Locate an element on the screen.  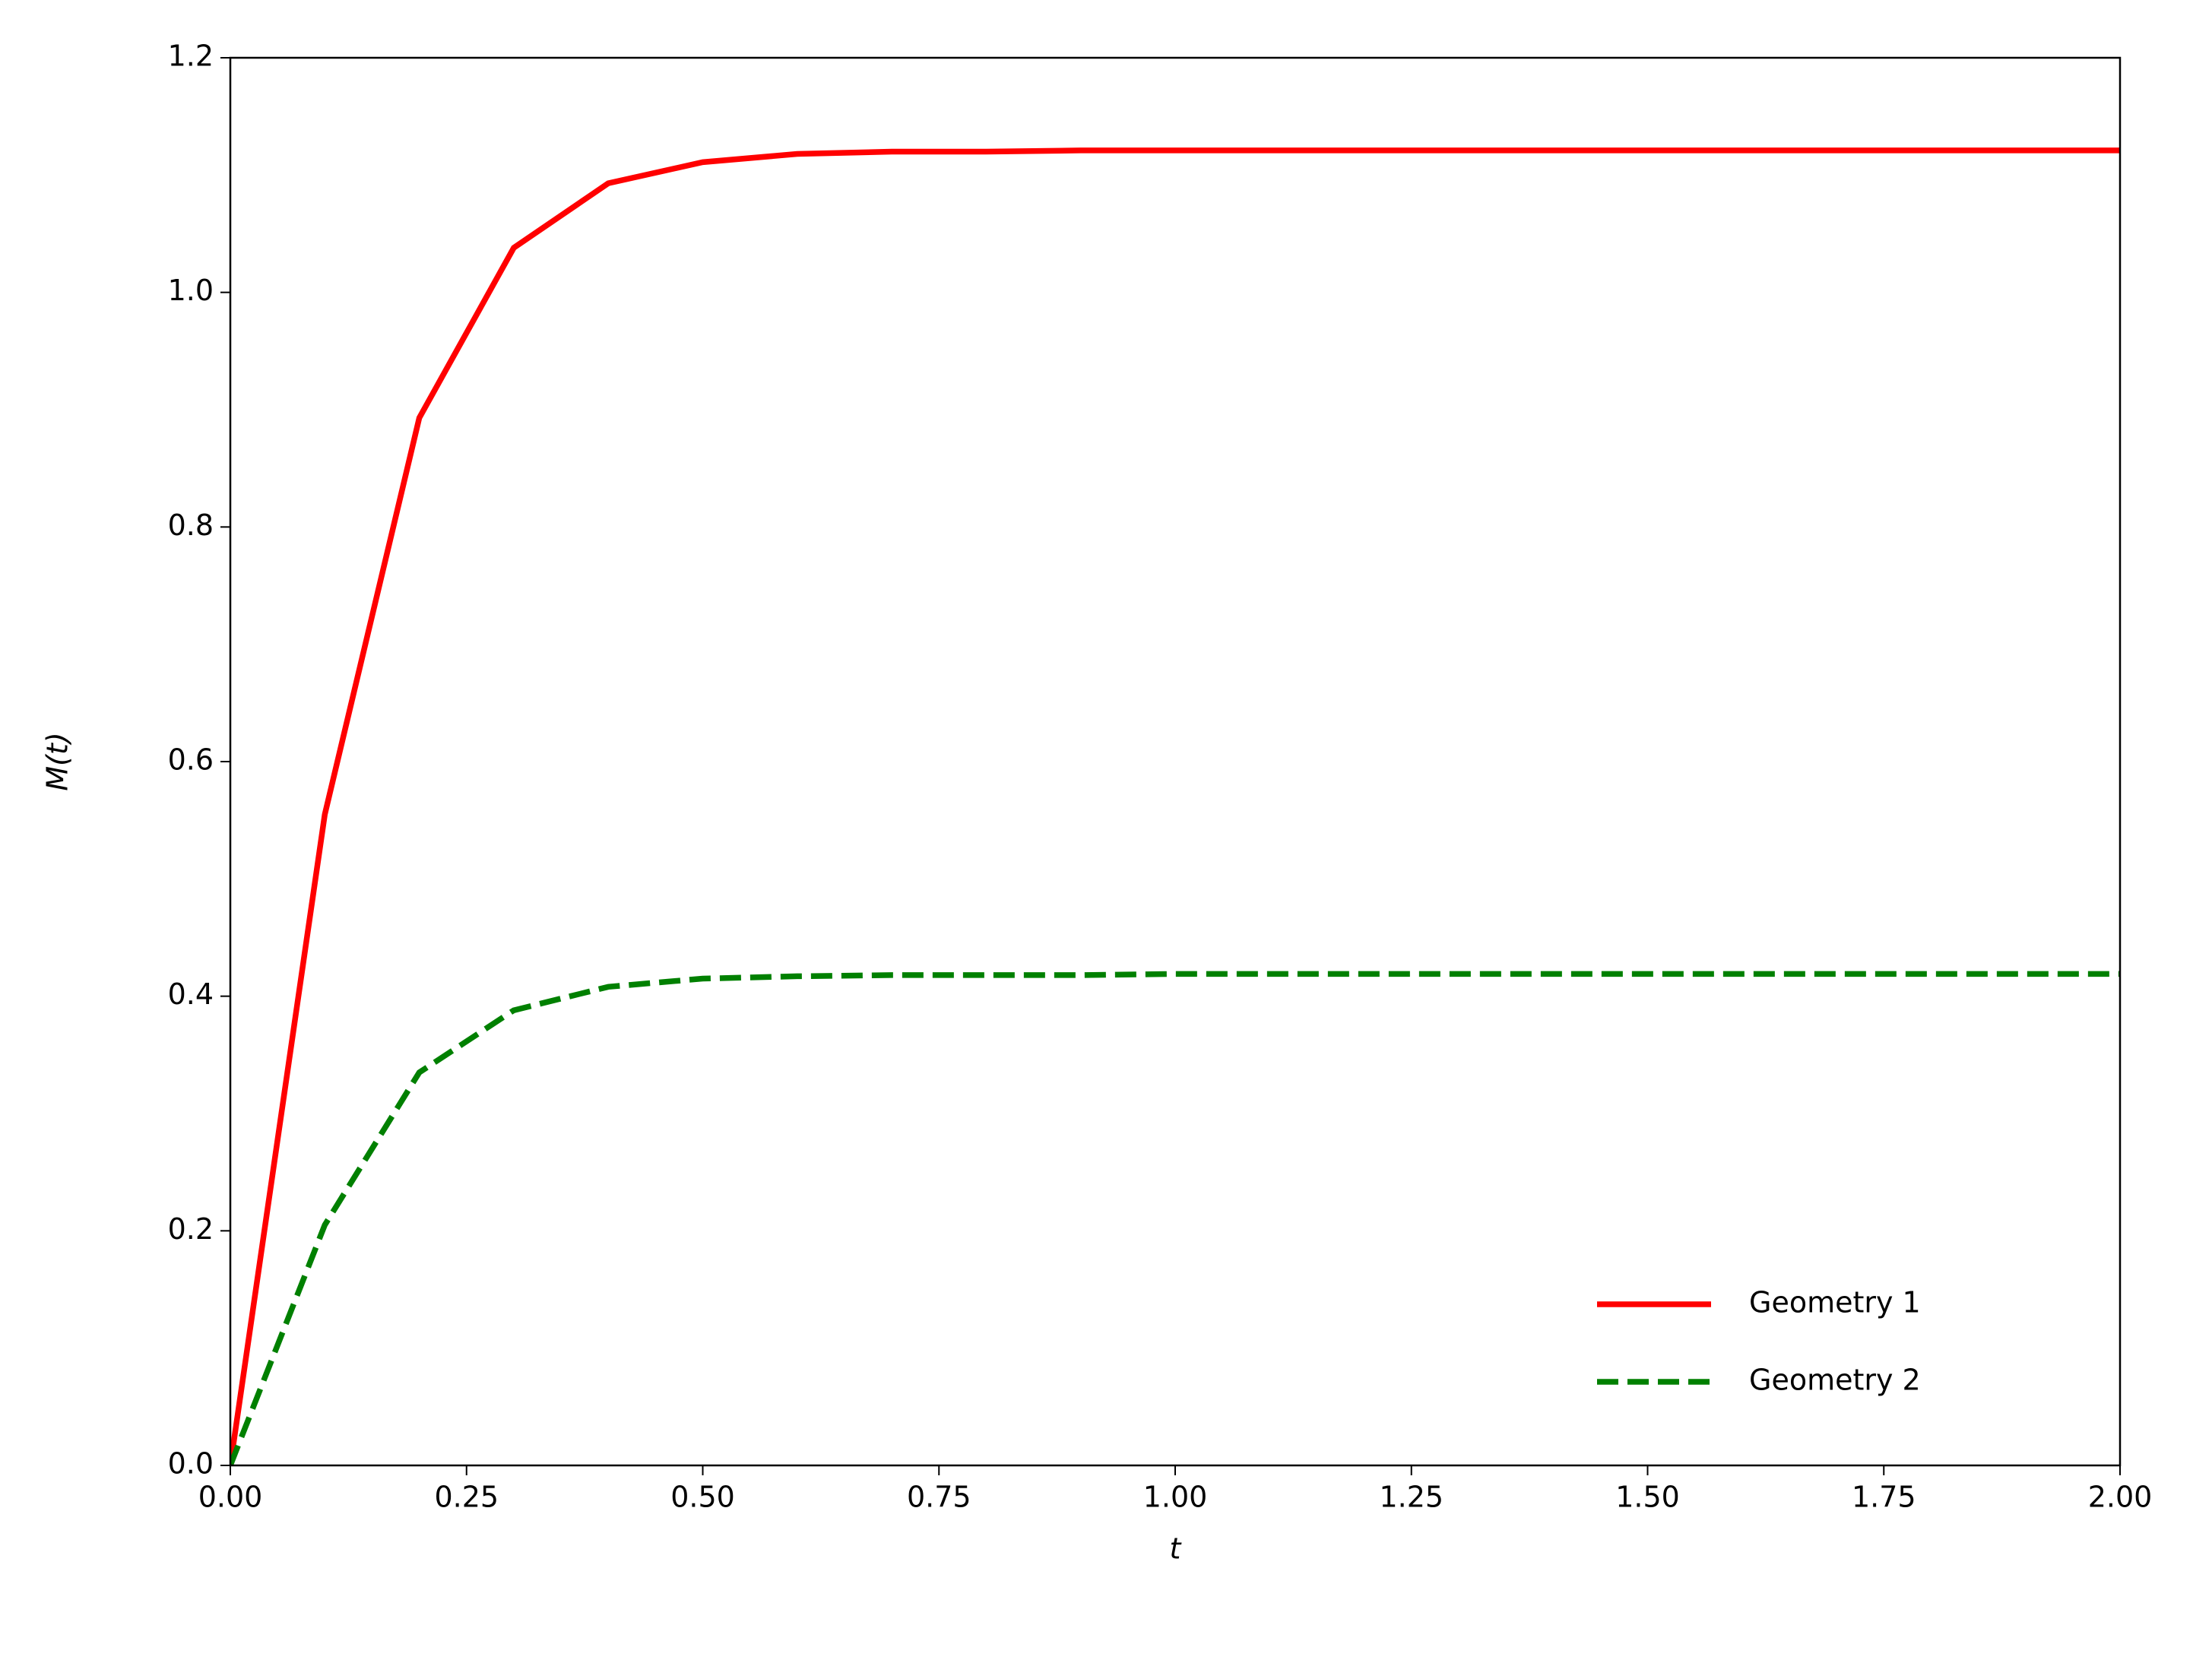
y-tick-label: 1.0 is located at coordinates (191, 290).